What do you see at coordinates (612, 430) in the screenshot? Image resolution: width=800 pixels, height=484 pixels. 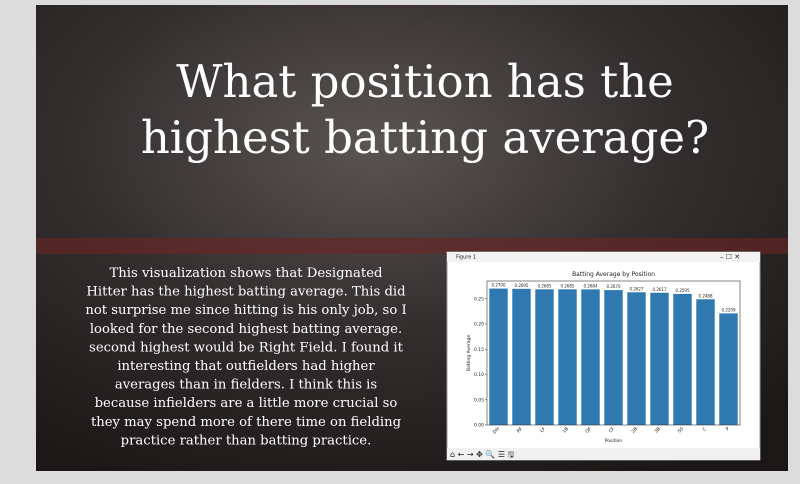 I see `x-tick-label: CF` at bounding box center [612, 430].